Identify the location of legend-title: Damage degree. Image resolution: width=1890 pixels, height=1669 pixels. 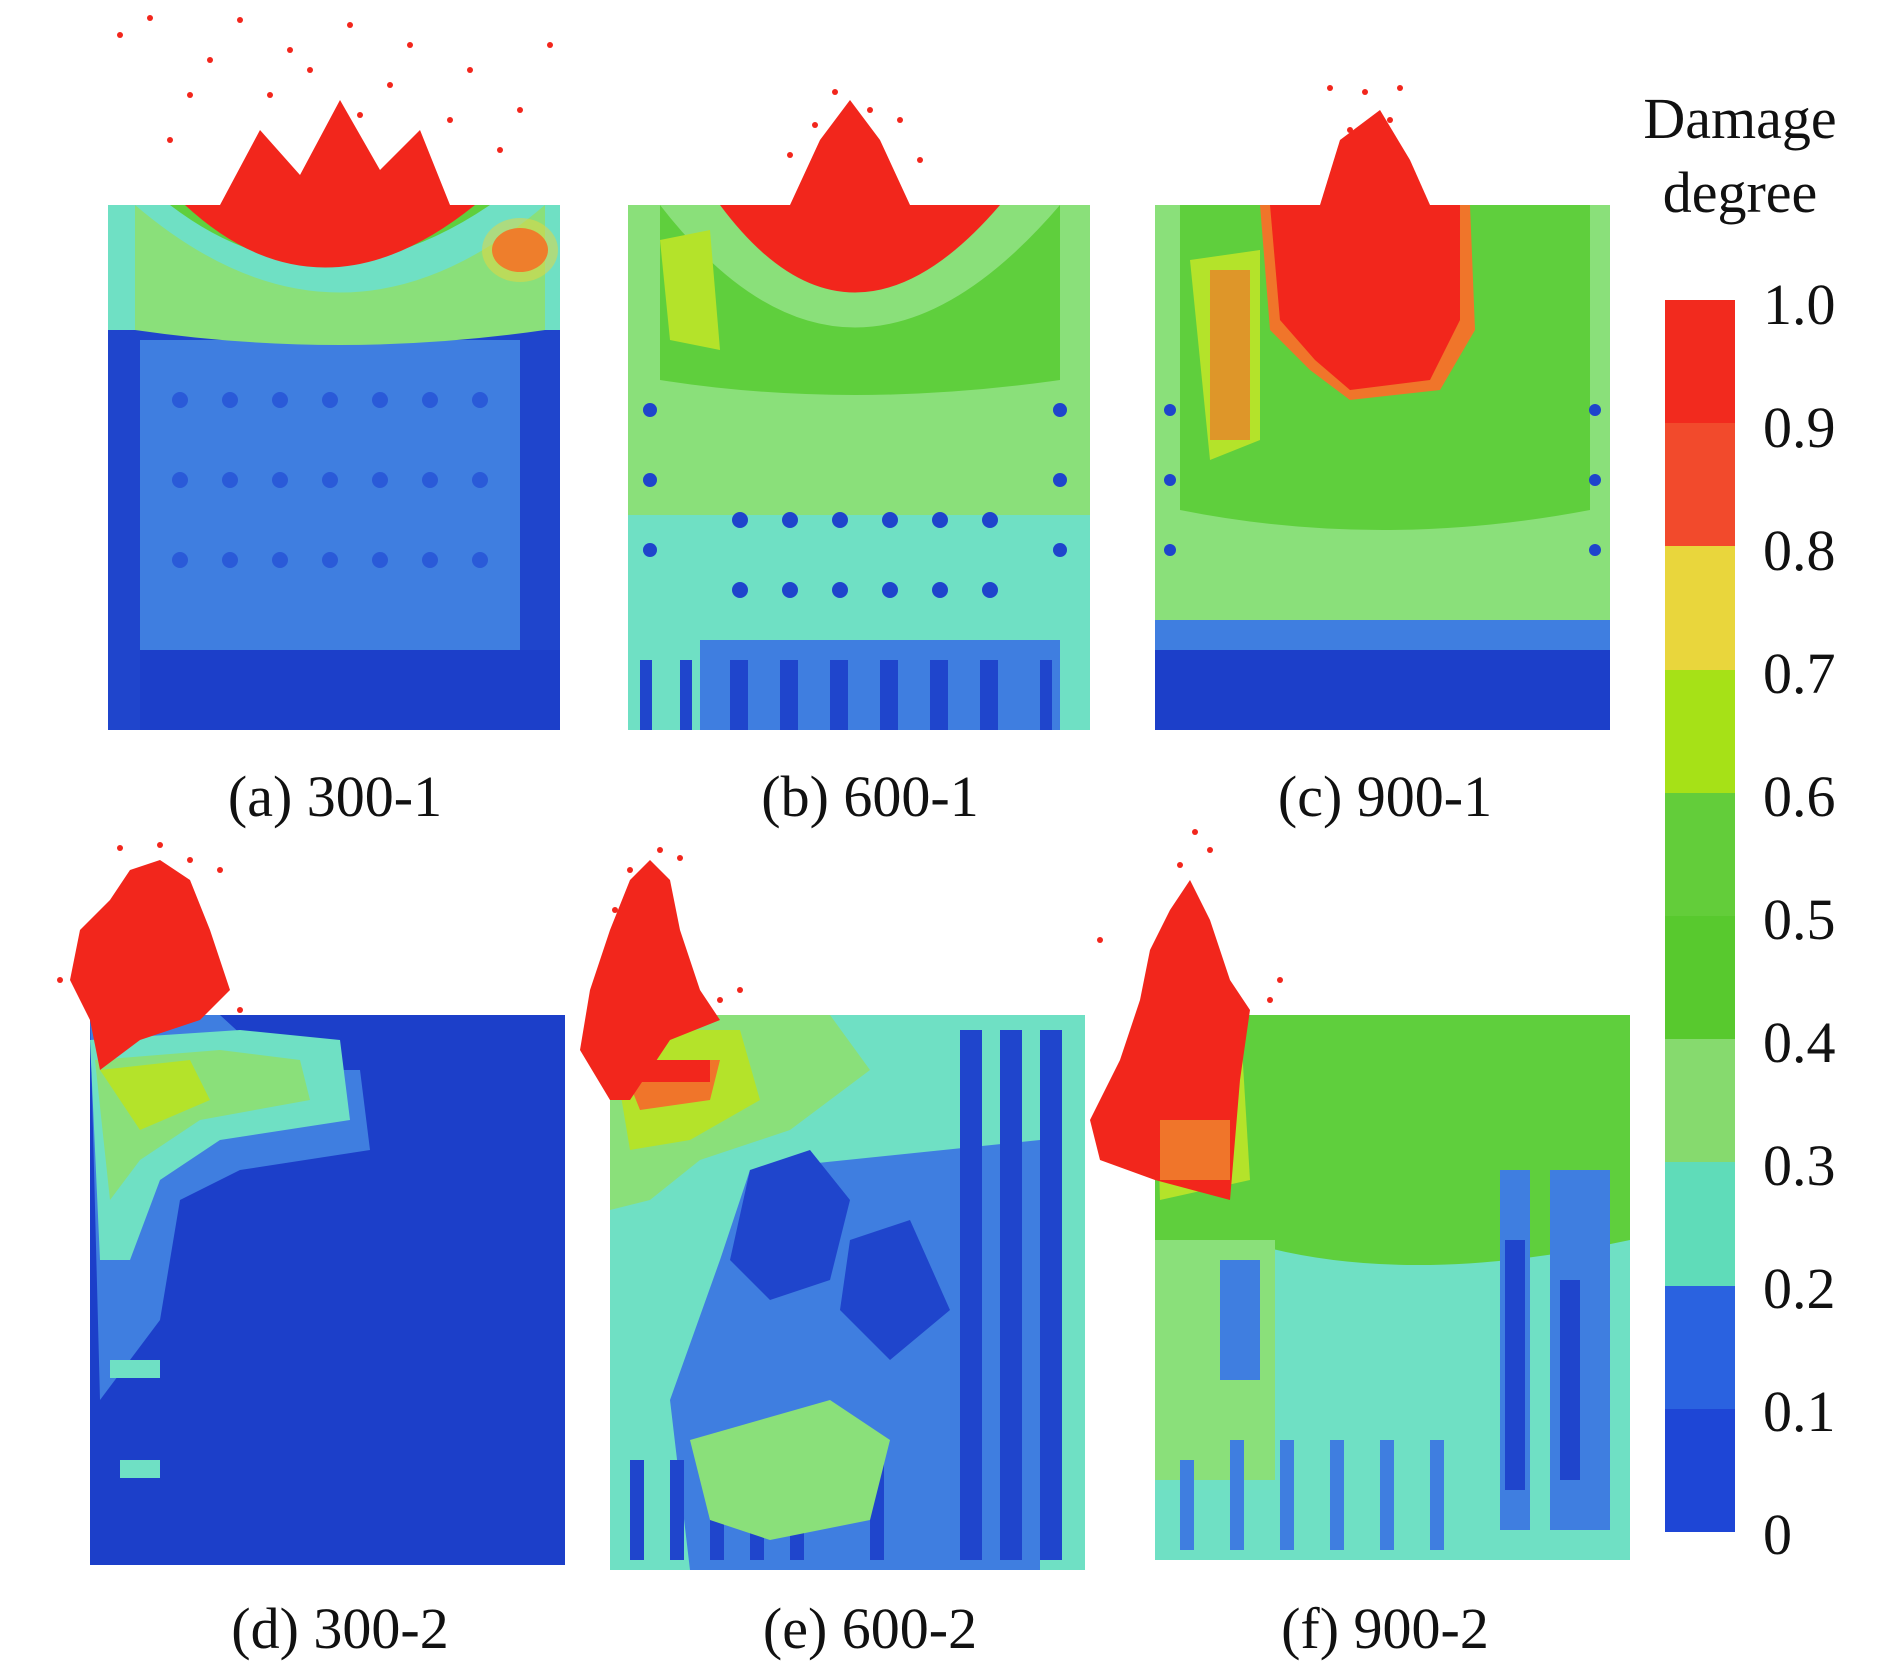
(1740, 156).